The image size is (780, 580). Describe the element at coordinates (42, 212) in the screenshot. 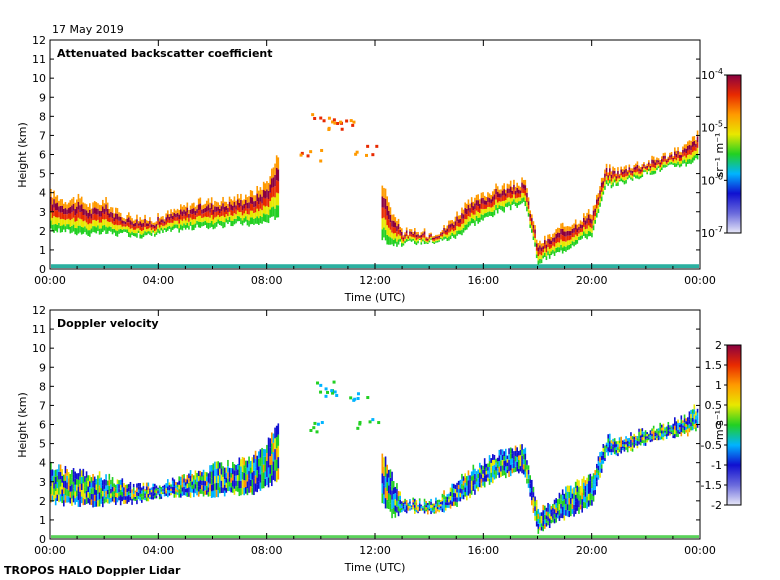

I see `ytick-label: 3` at that location.